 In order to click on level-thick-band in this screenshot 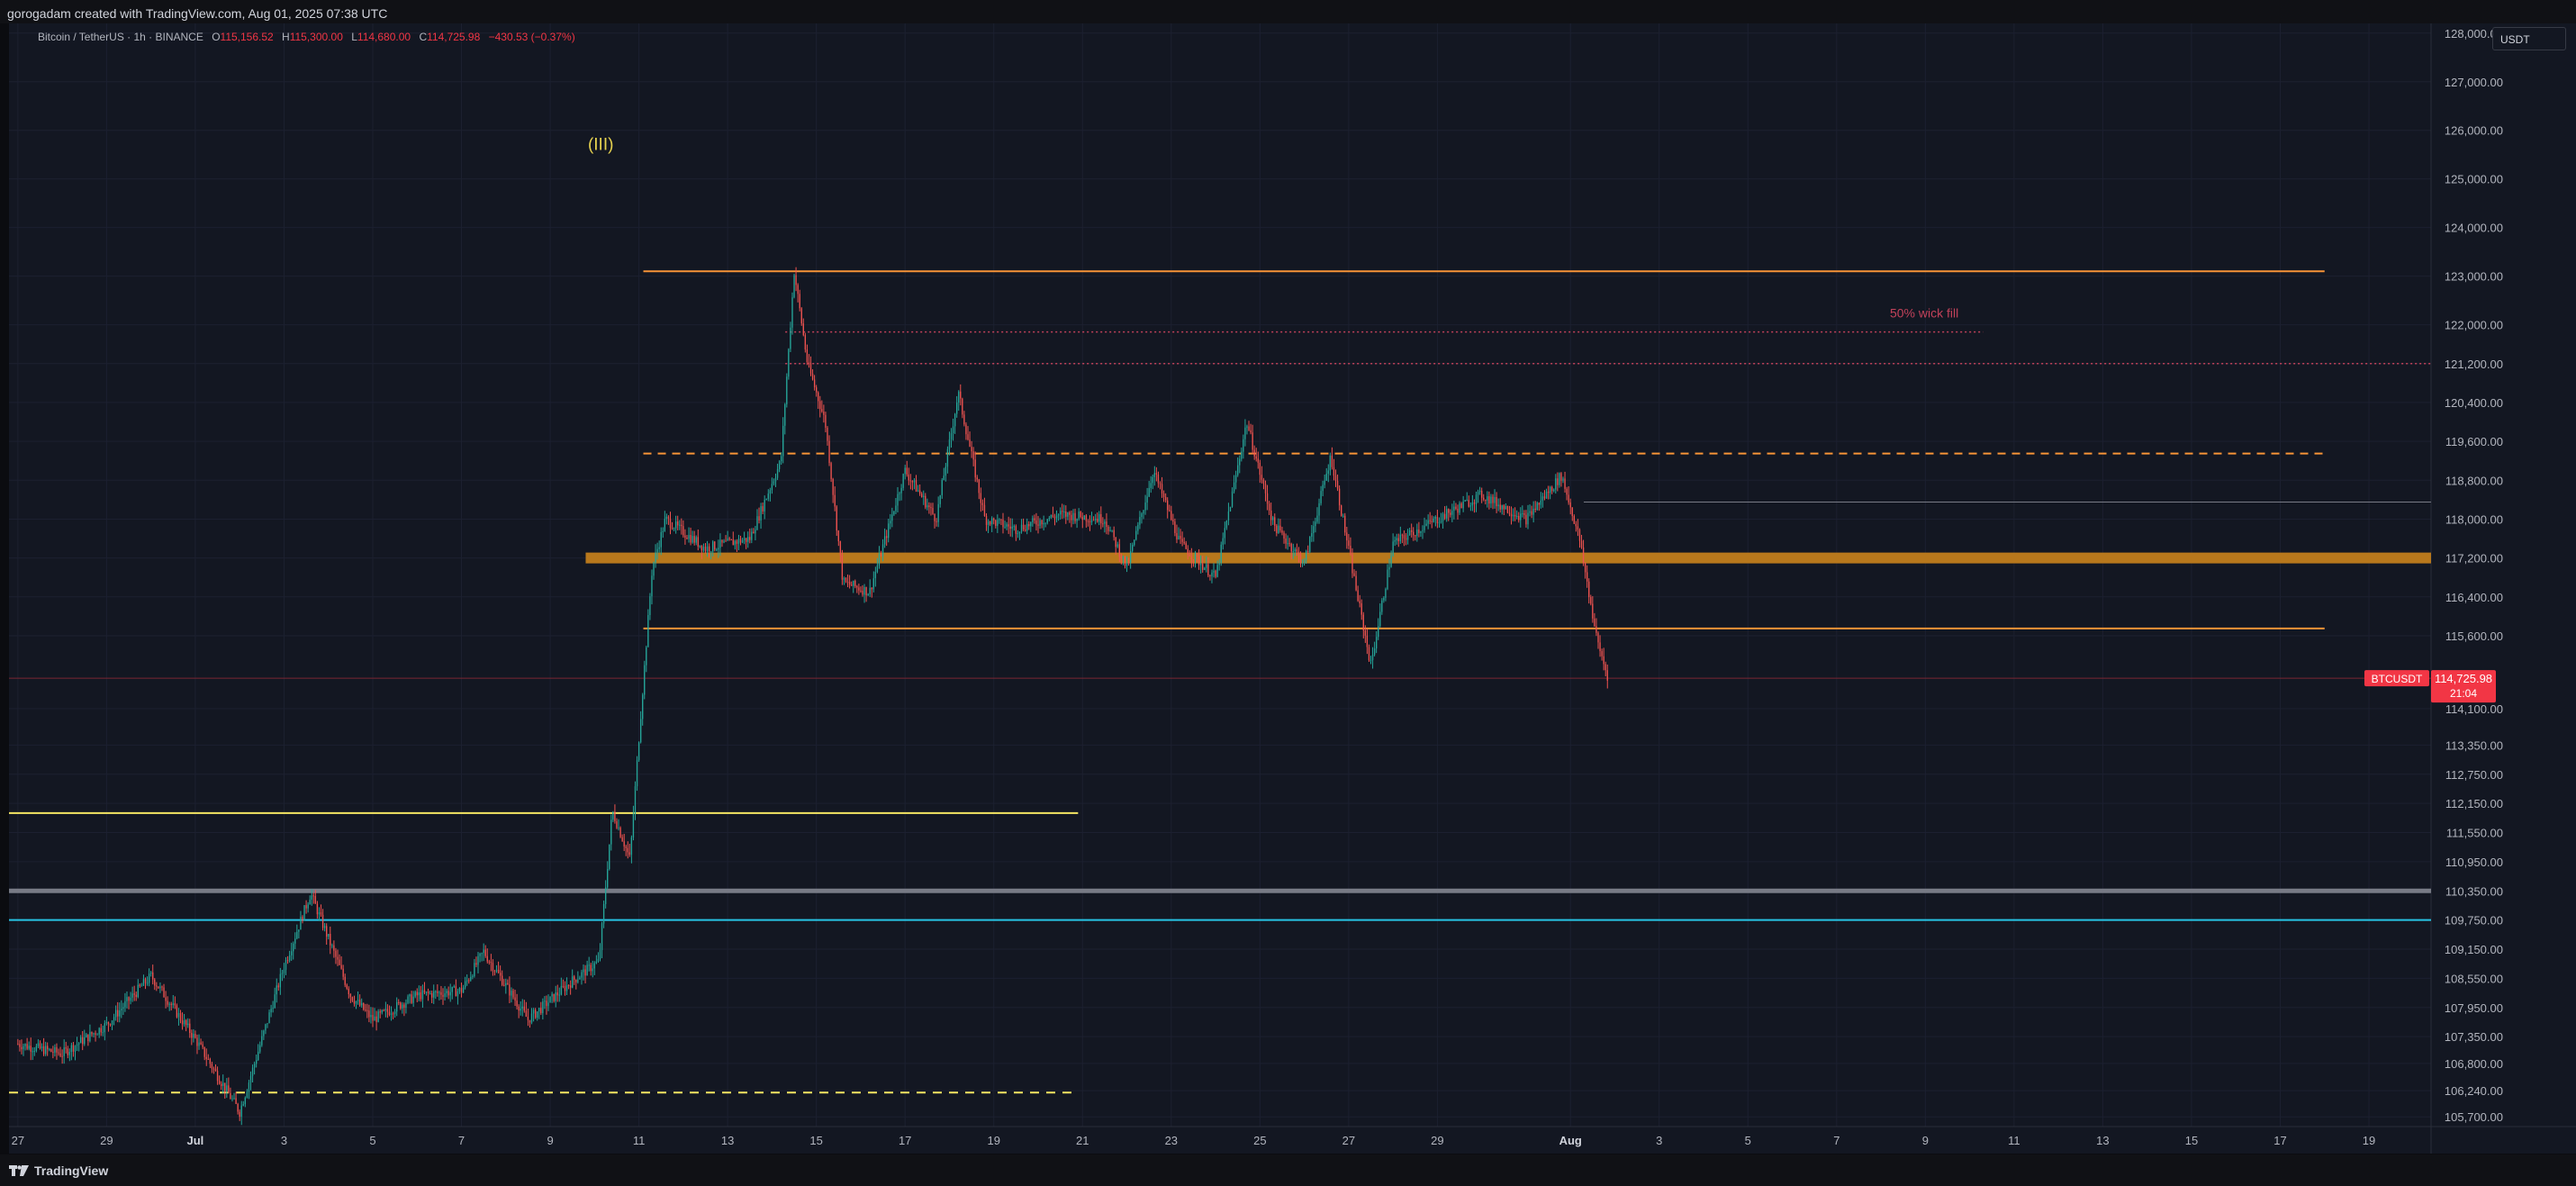, I will do `click(1508, 558)`.